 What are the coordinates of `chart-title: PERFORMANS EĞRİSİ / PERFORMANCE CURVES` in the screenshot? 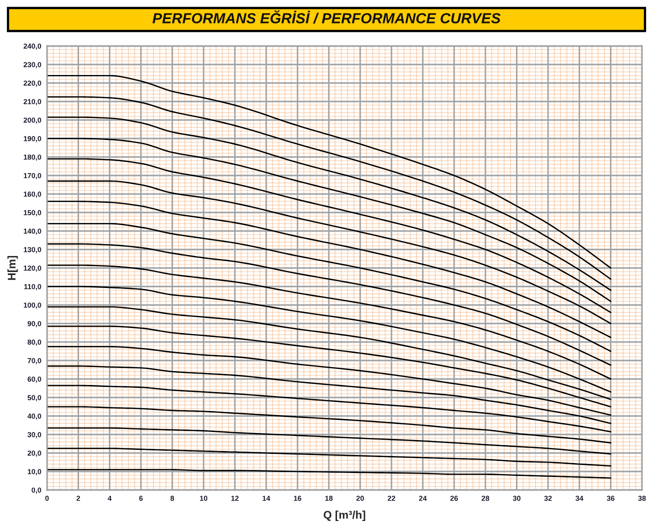 It's located at (326, 17).